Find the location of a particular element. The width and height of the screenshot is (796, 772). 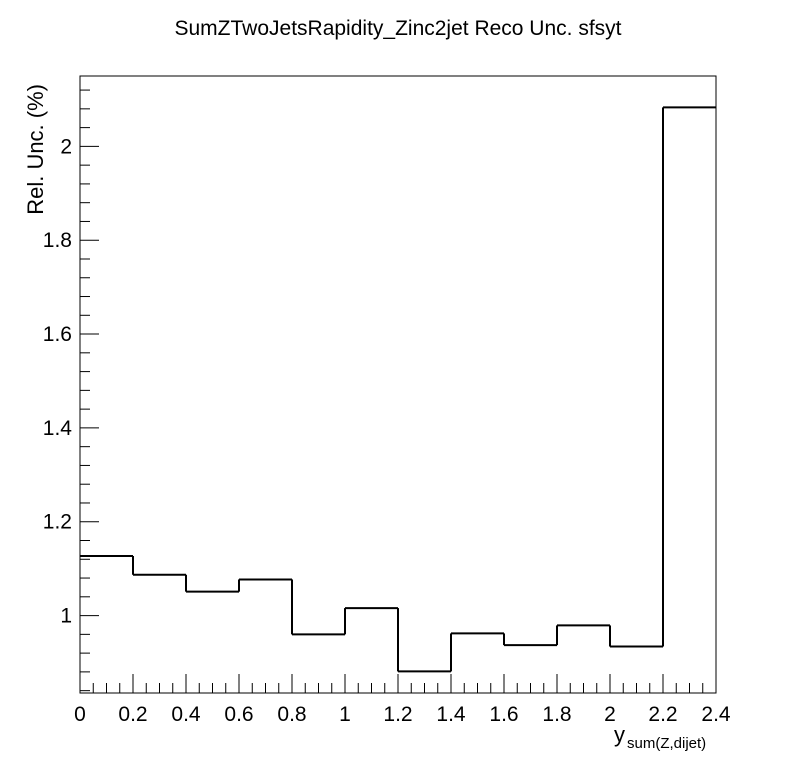

x-tick-label: 2.4 is located at coordinates (716, 714).